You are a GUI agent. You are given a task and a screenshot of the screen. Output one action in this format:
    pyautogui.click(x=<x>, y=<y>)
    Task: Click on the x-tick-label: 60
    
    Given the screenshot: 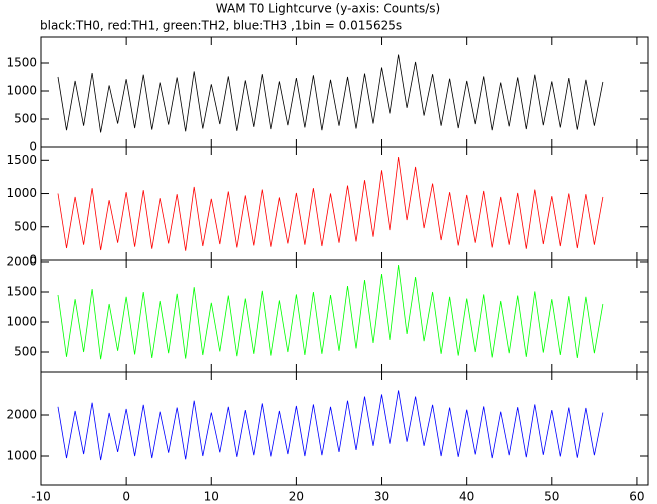 What is the action you would take?
    pyautogui.click(x=636, y=497)
    